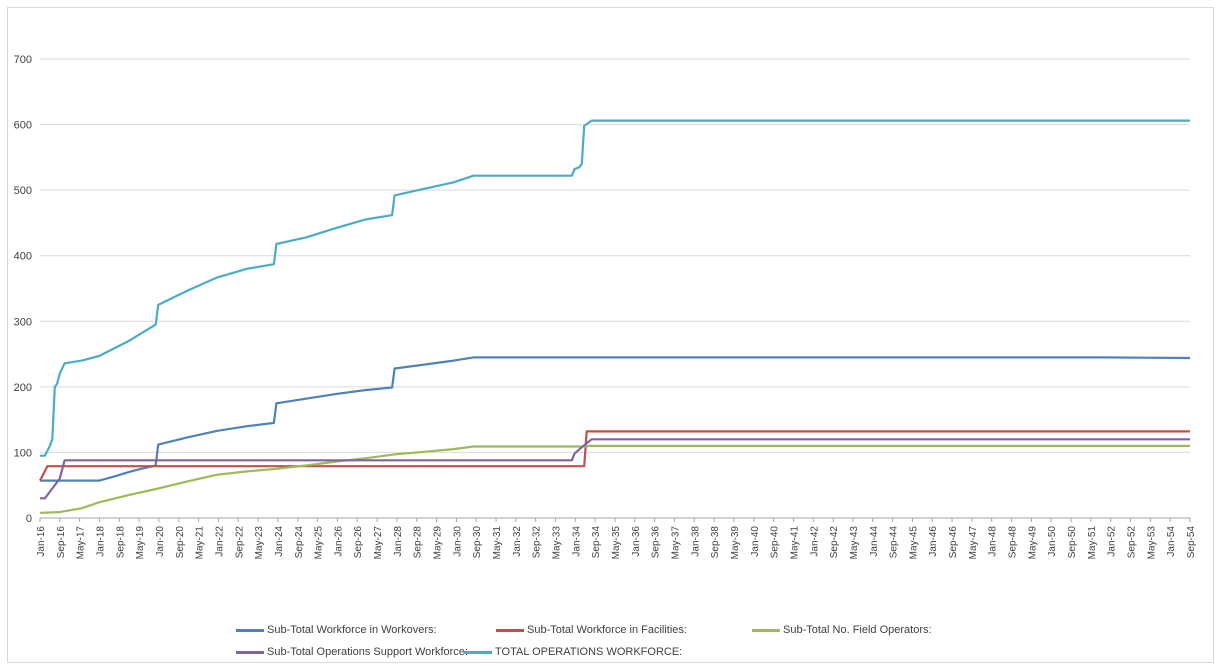  What do you see at coordinates (576, 541) in the screenshot?
I see `x-tick-label: Jan-34` at bounding box center [576, 541].